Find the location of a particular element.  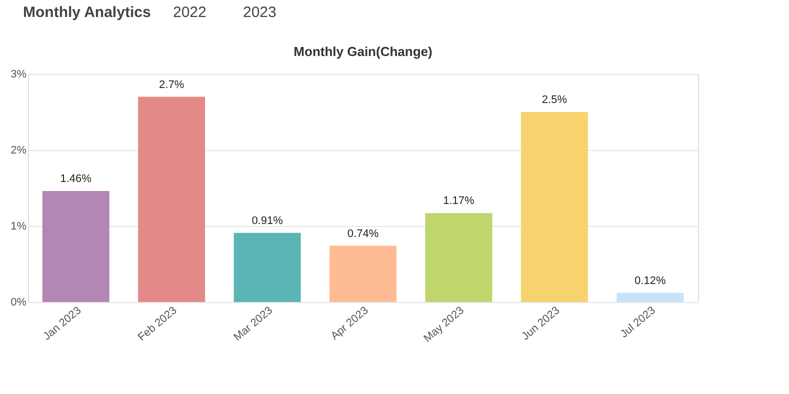

y-tick-label: 0% is located at coordinates (18, 302).